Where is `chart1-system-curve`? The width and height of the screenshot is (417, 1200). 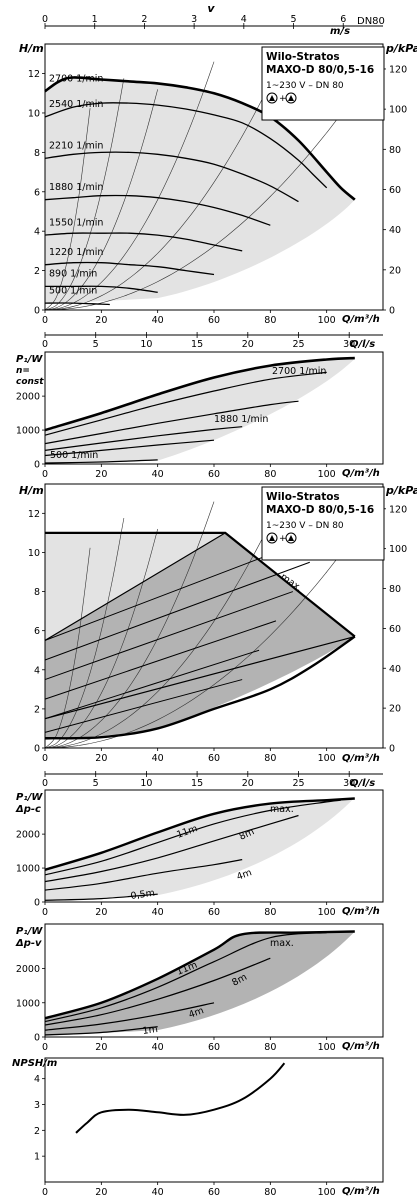 chart1-system-curve is located at coordinates (84, 194).